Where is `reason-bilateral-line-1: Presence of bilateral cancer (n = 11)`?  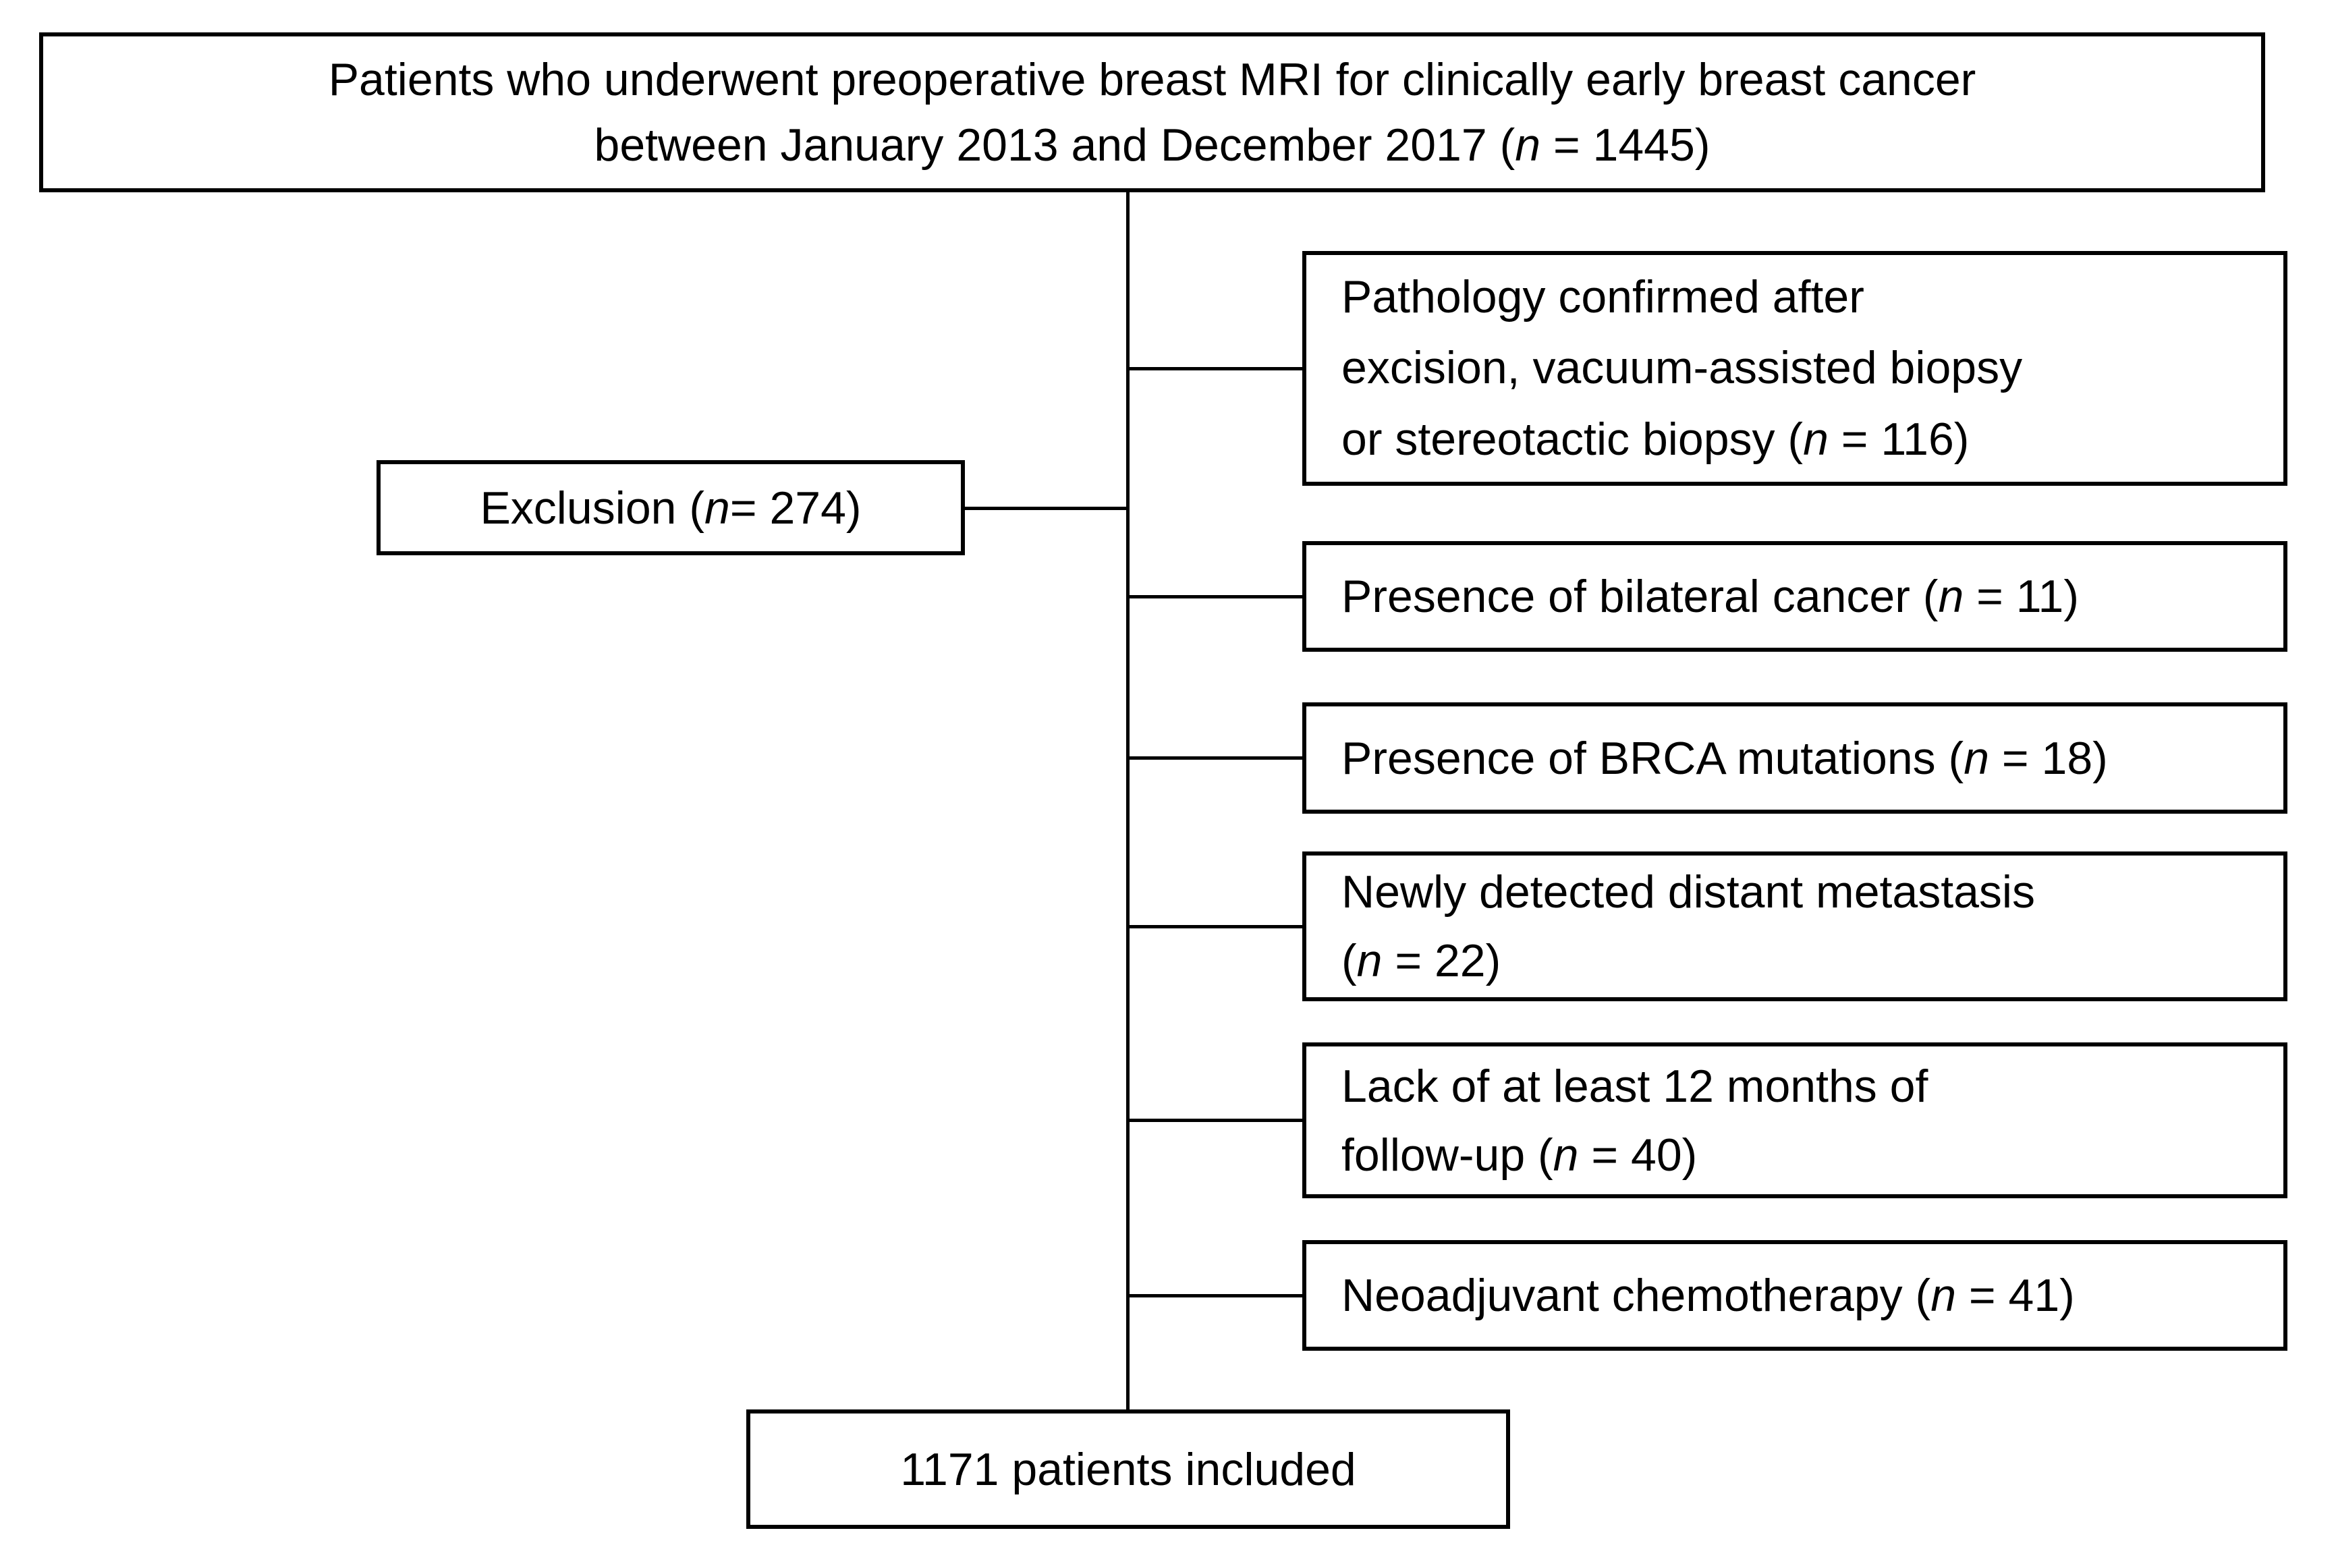 reason-bilateral-line-1: Presence of bilateral cancer (n = 11) is located at coordinates (1710, 596).